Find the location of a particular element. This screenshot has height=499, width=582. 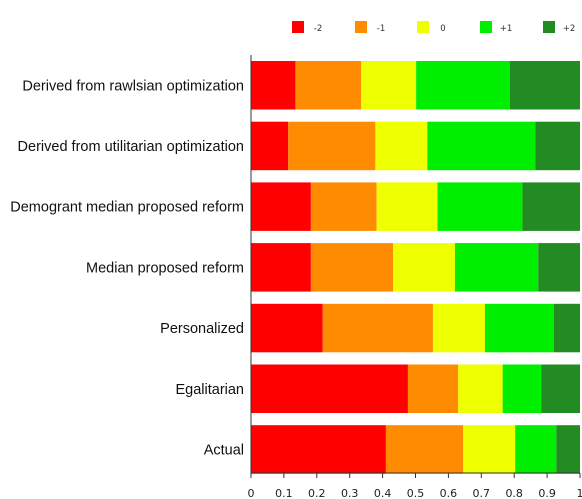

category-label-0: Derived from rawlsian optimization is located at coordinates (133, 86).